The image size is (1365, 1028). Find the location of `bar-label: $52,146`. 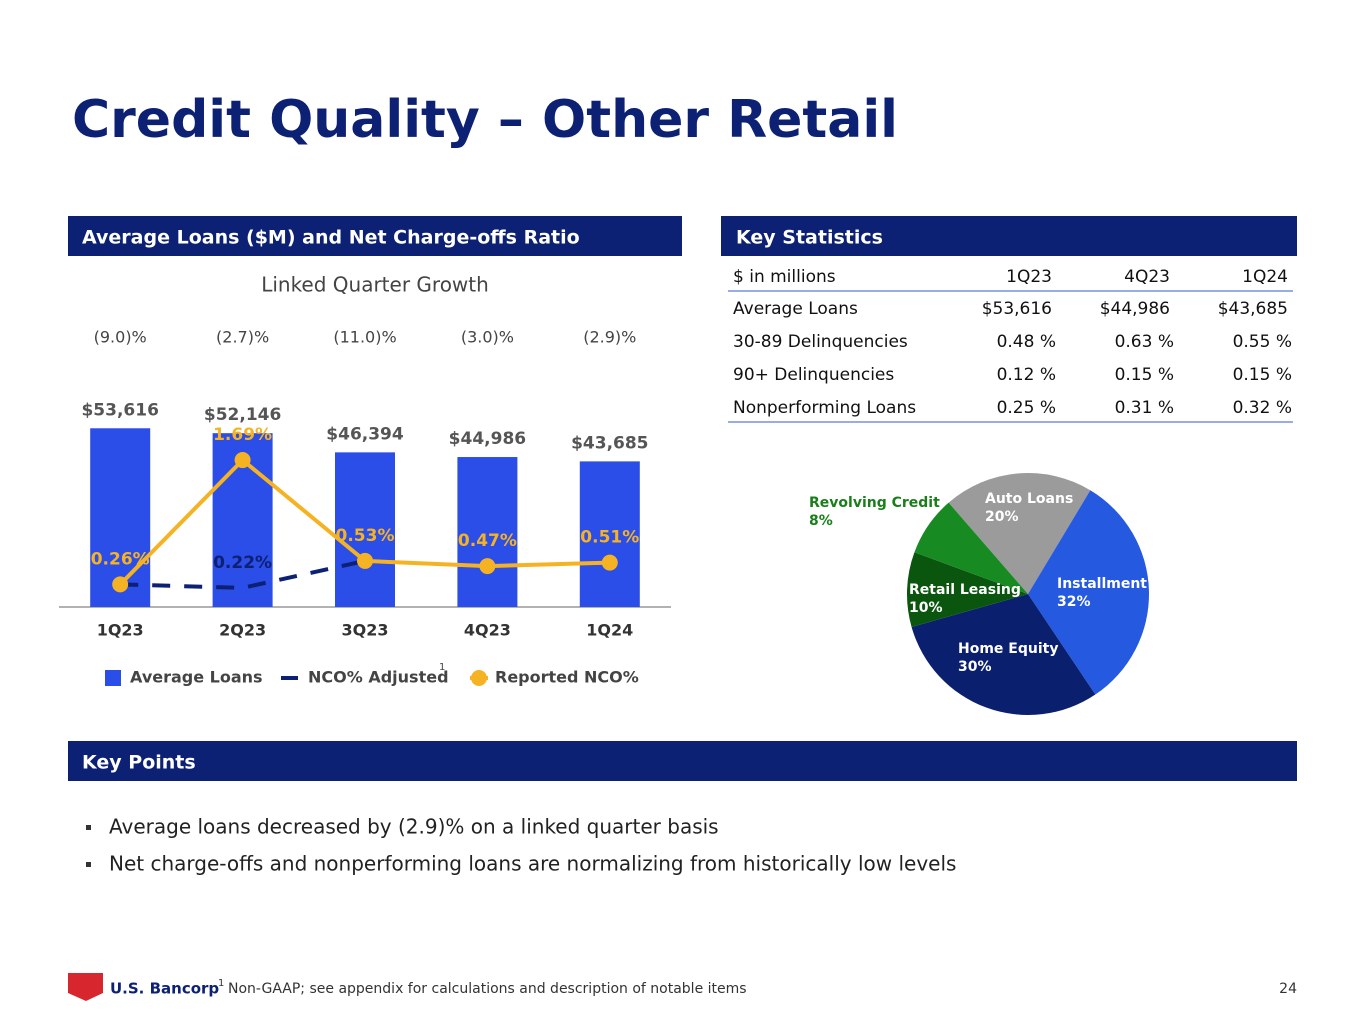

bar-label: $52,146 is located at coordinates (242, 415).